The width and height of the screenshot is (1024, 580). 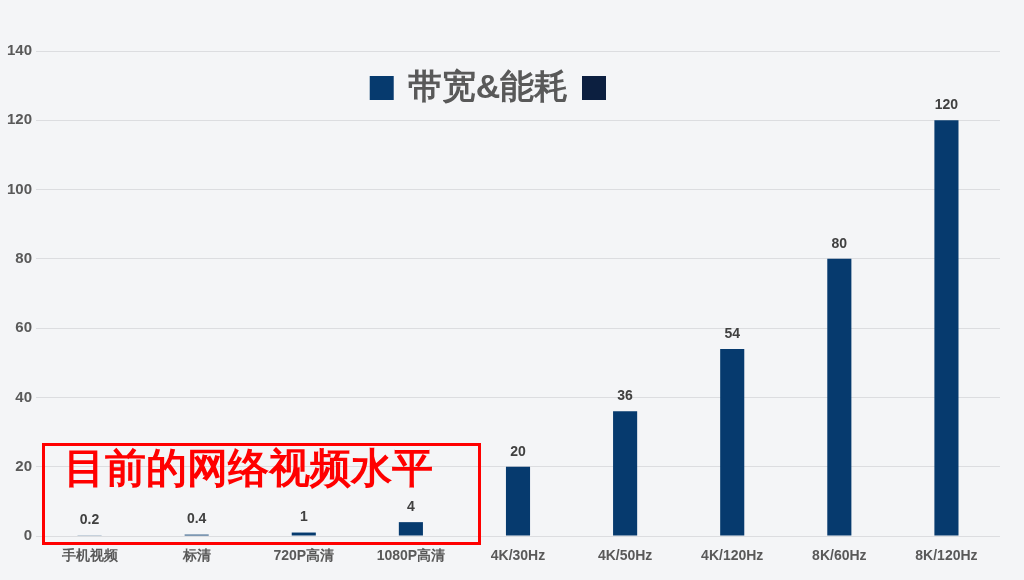 I want to click on data-label: 4, so click(x=410, y=506).